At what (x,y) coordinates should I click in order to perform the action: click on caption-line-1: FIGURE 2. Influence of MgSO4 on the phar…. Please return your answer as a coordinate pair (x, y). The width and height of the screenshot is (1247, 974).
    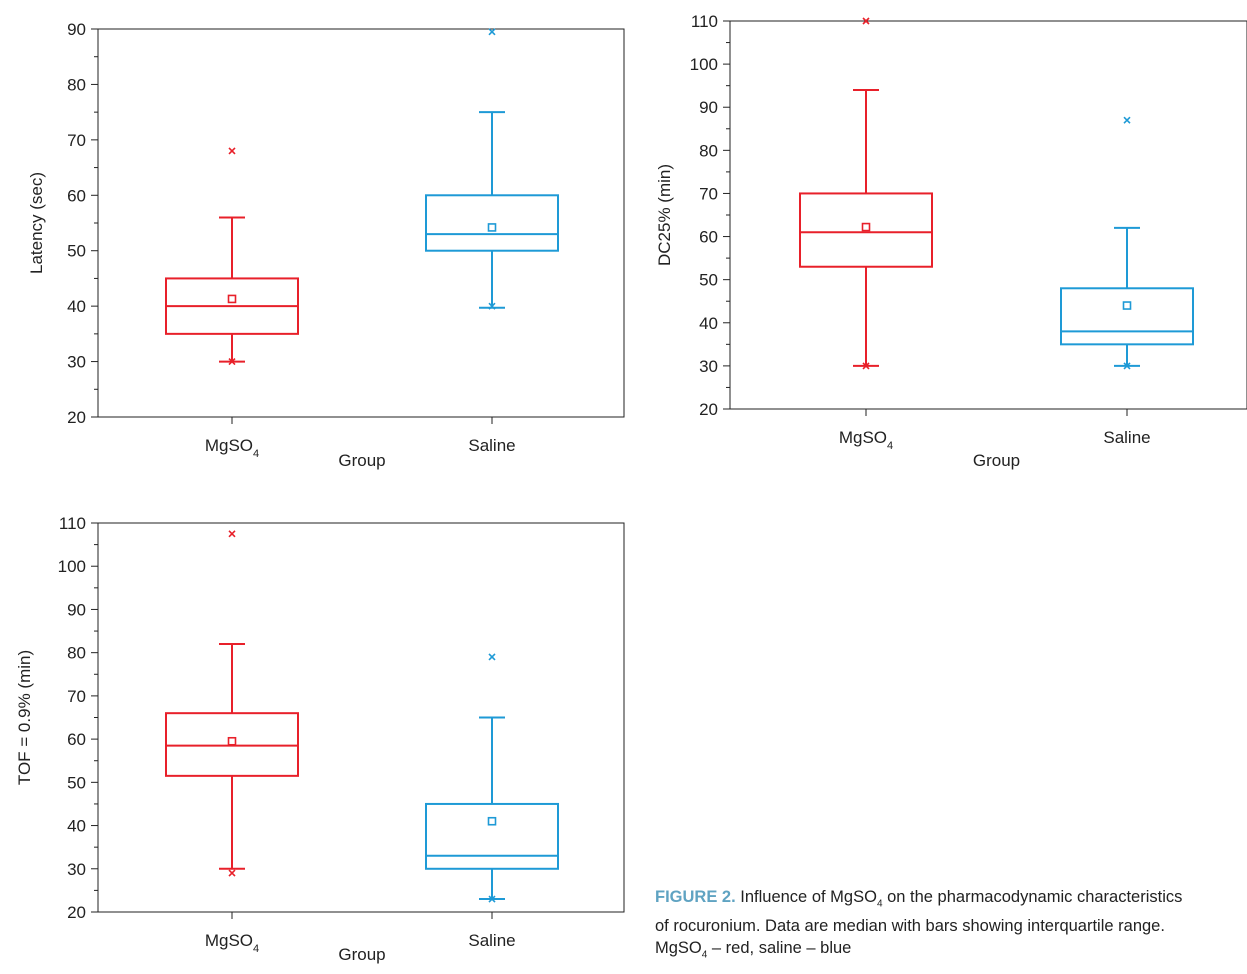
    Looking at the image, I should click on (951, 900).